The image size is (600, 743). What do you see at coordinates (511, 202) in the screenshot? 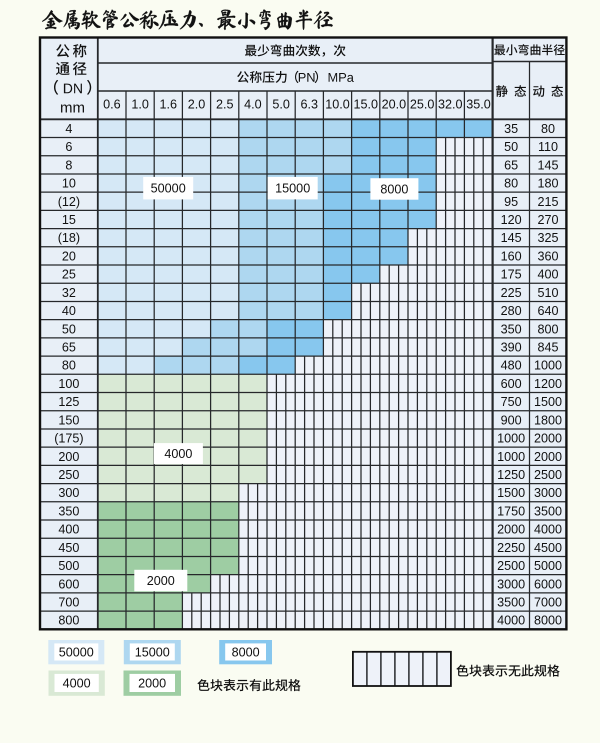
I see `svg-text: 95` at bounding box center [511, 202].